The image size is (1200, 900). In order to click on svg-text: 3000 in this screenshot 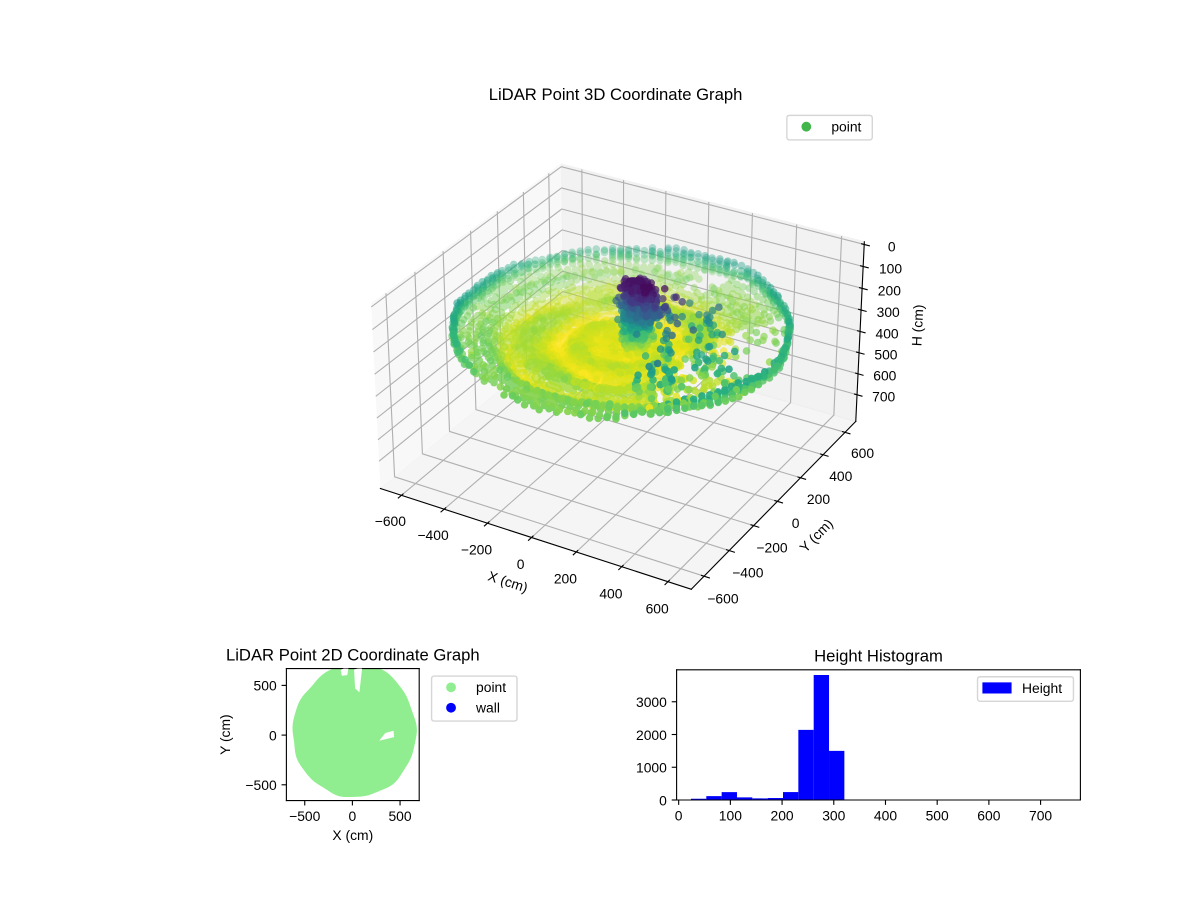, I will do `click(651, 702)`.